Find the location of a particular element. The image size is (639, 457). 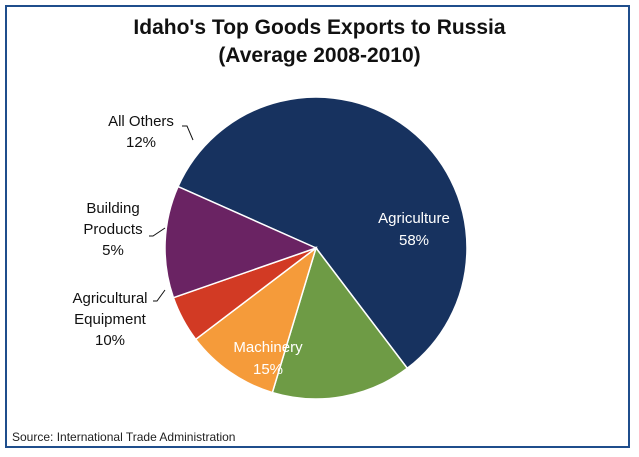

slice-value-all-others: 12% is located at coordinates (141, 142).